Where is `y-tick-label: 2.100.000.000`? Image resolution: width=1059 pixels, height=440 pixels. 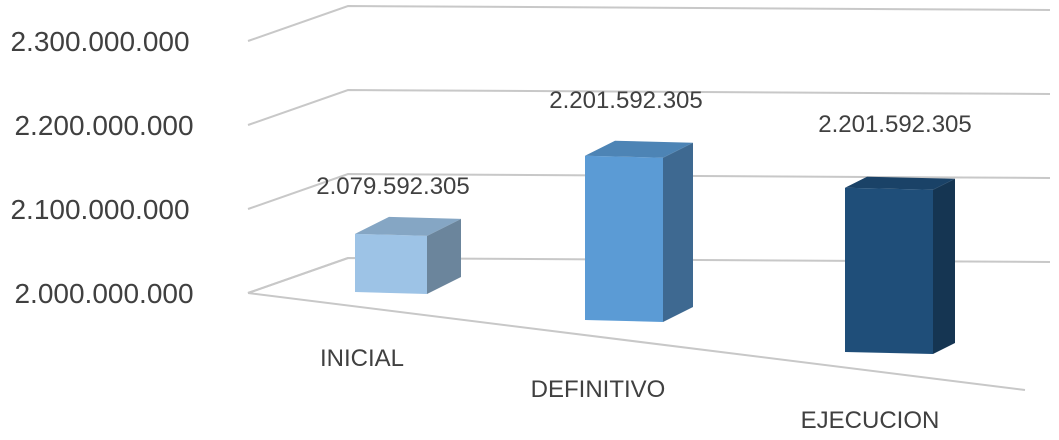
y-tick-label: 2.100.000.000 is located at coordinates (99, 209).